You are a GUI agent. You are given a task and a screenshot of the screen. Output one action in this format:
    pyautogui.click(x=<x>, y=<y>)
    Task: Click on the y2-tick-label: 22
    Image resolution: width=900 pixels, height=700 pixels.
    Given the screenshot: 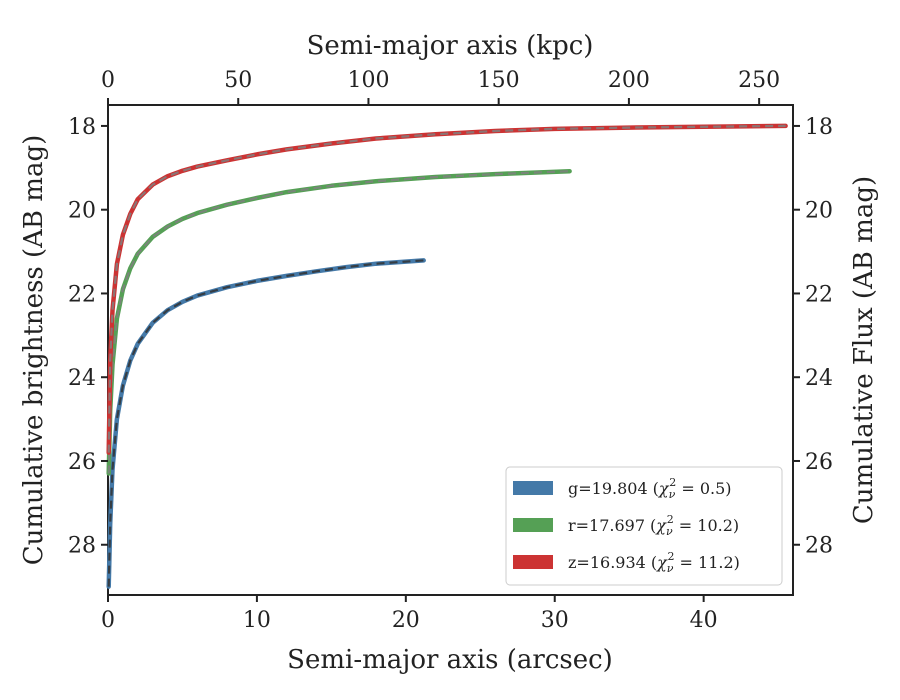 What is the action you would take?
    pyautogui.click(x=819, y=294)
    